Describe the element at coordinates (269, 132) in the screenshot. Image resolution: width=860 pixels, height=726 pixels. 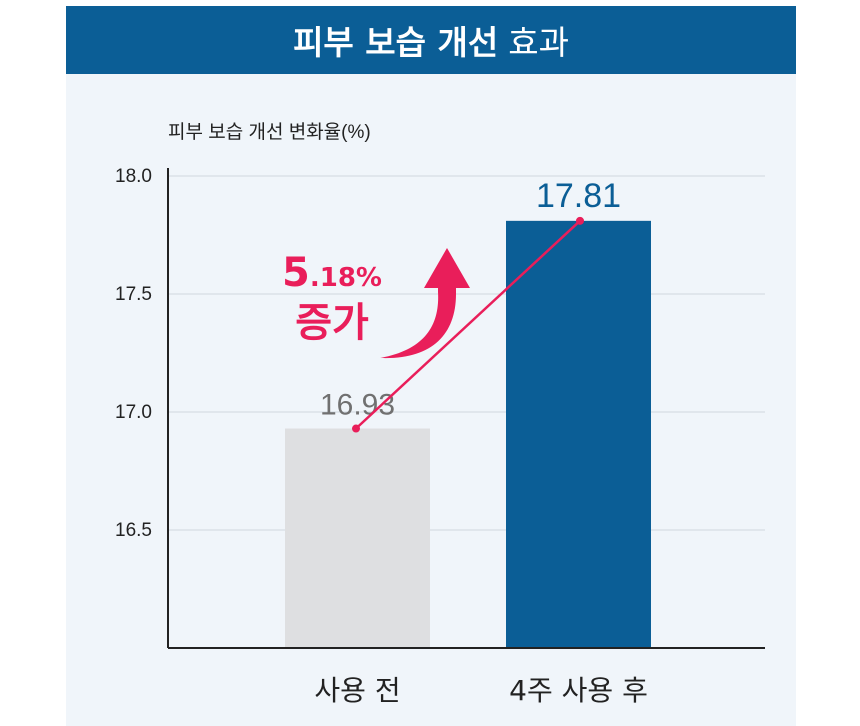
I see `y-axis-title: 피부 보습 개선 변화율(%)` at that location.